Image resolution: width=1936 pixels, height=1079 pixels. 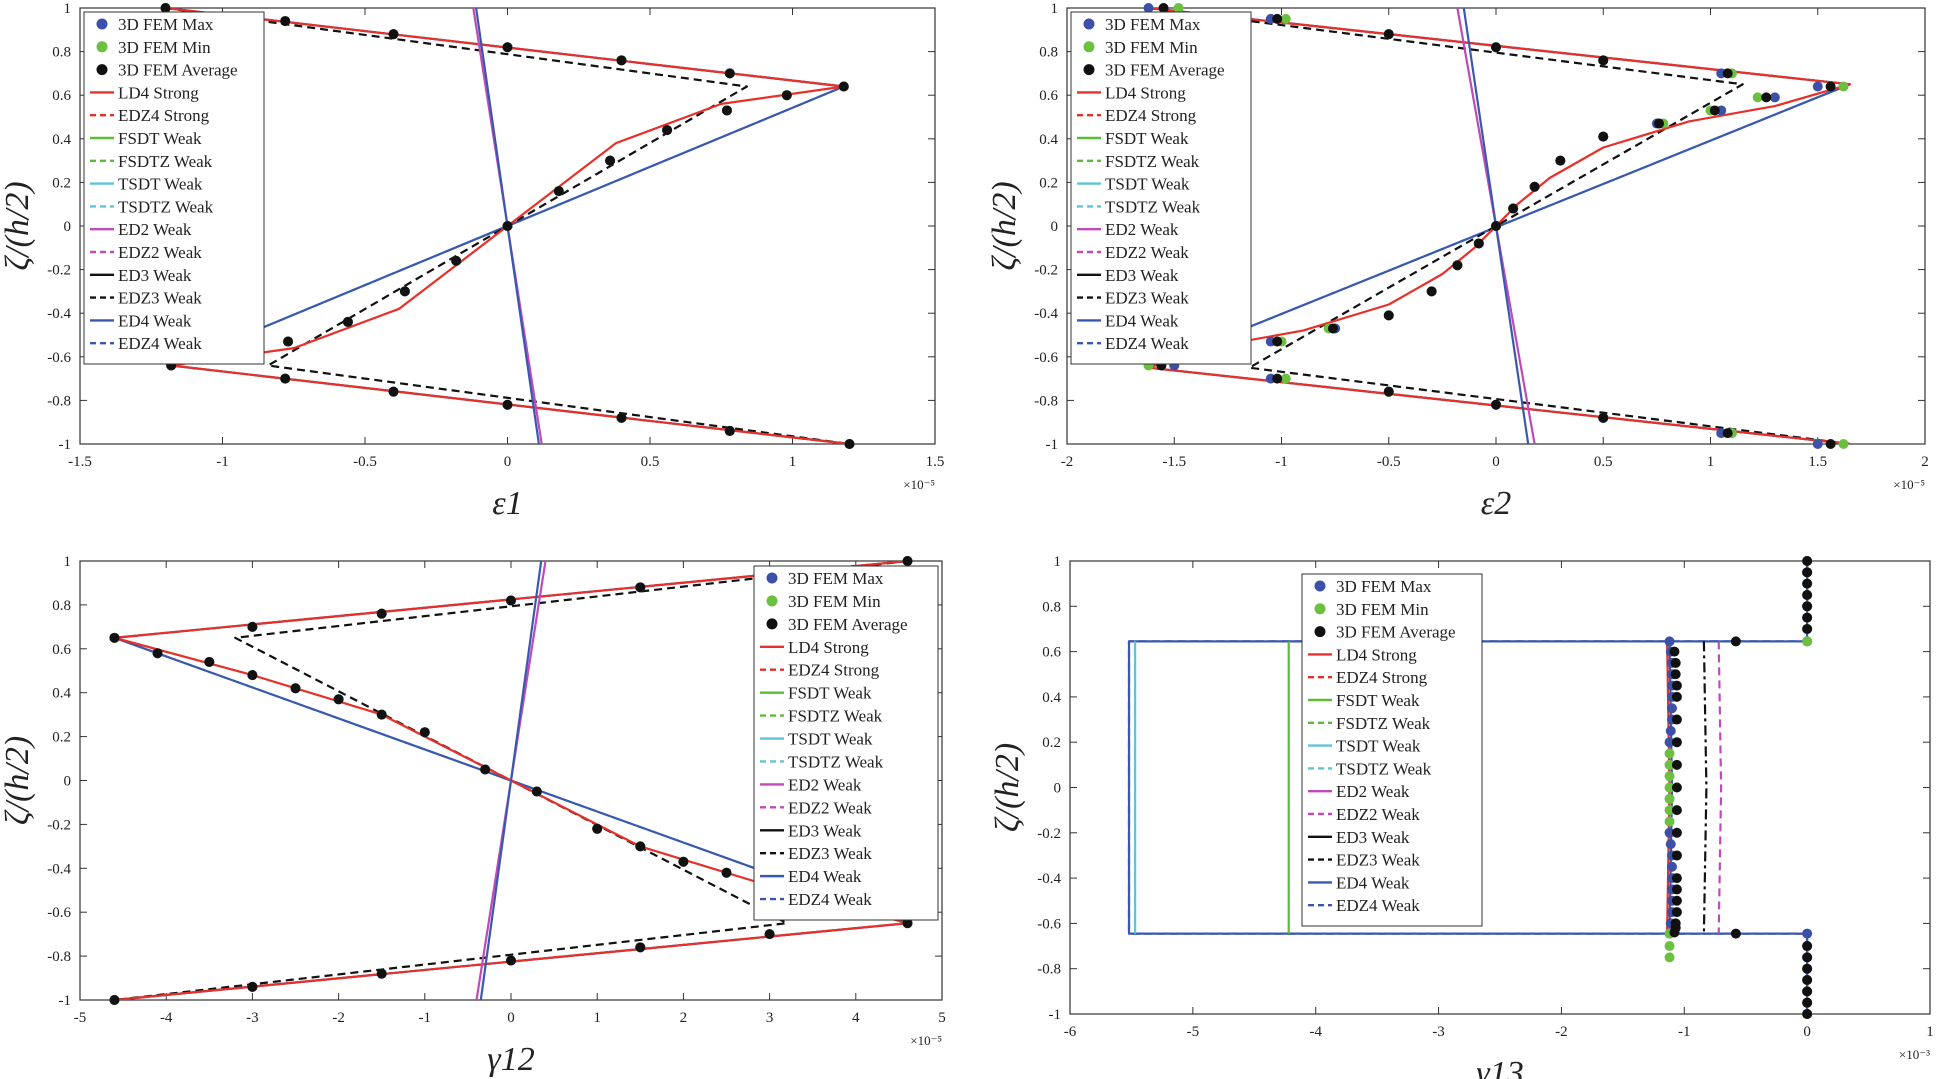 I want to click on y-tick-label: 0.8, so click(x=61, y=606).